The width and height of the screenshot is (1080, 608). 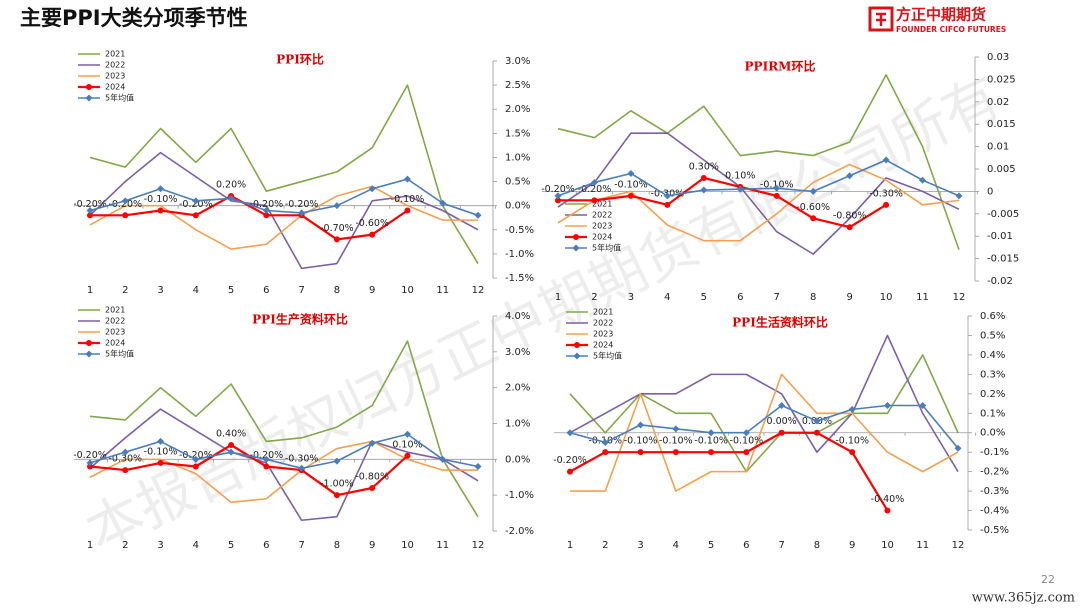 What do you see at coordinates (992, 355) in the screenshot?
I see `y-tick-label: 0.4%` at bounding box center [992, 355].